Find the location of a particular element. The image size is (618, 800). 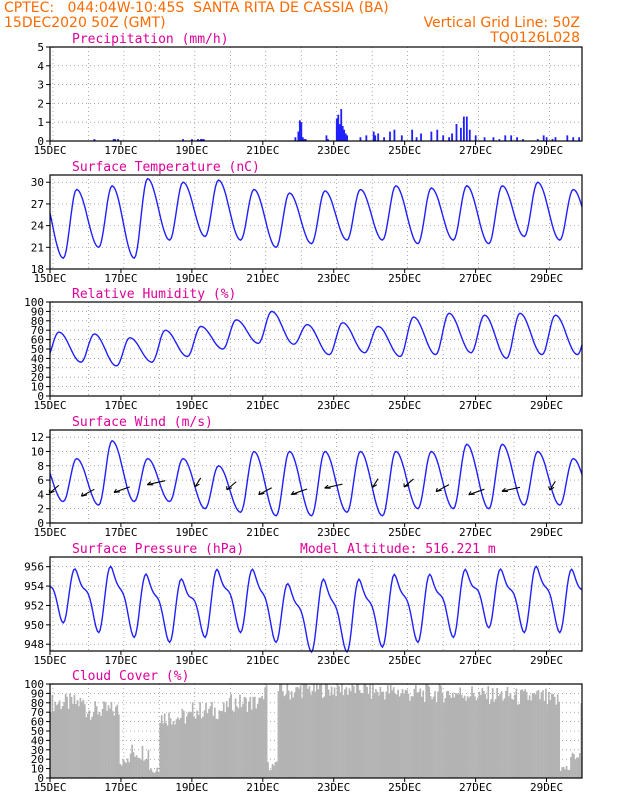

y-tick-label: 60 is located at coordinates (37, 722).